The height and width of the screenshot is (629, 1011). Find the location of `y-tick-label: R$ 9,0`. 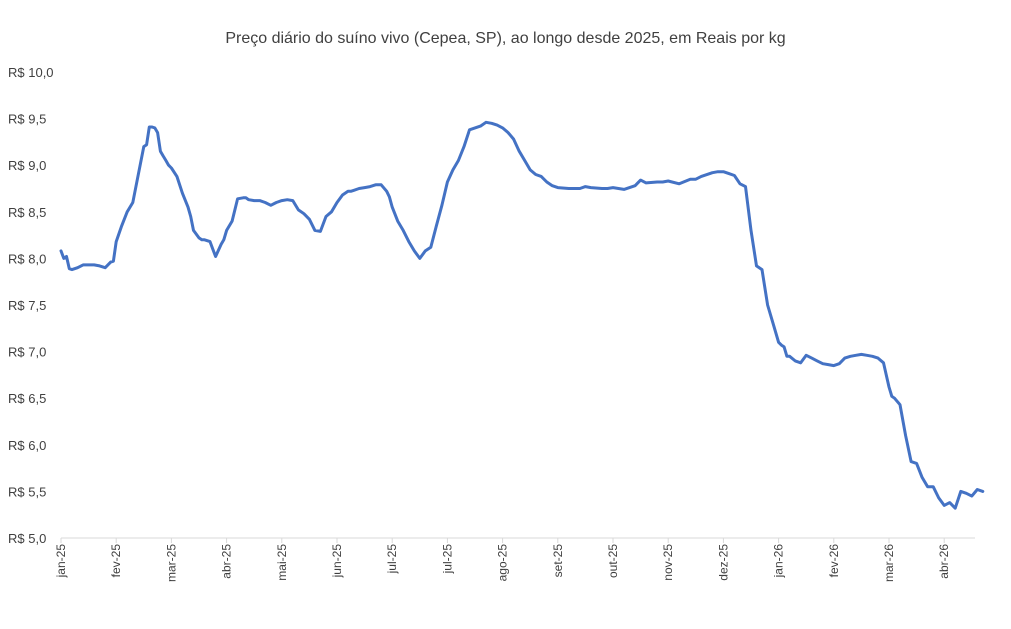

y-tick-label: R$ 9,0 is located at coordinates (27, 165).